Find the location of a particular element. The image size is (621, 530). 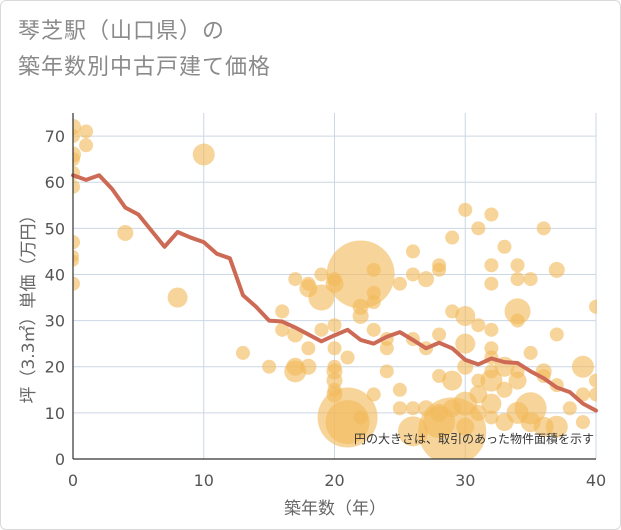

x-axis-label: 築年数（年） is located at coordinates (335, 509).